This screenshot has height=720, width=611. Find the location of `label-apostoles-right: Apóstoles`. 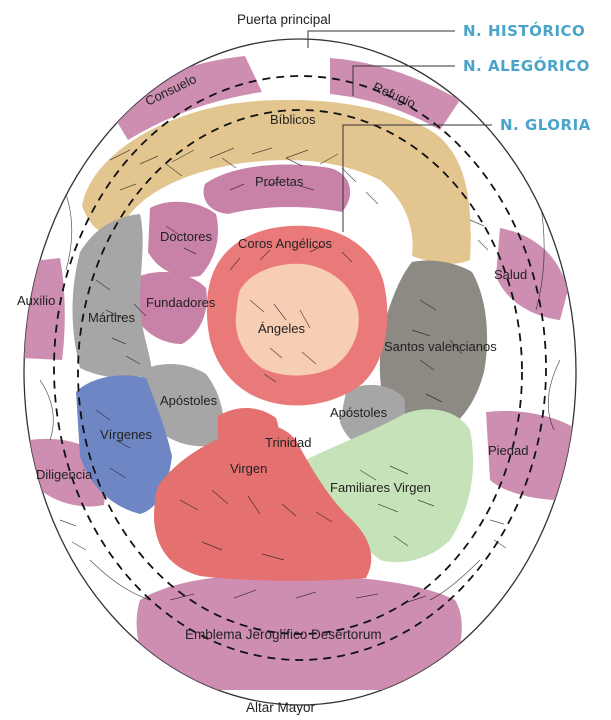

label-apostoles-right: Apóstoles is located at coordinates (359, 412).